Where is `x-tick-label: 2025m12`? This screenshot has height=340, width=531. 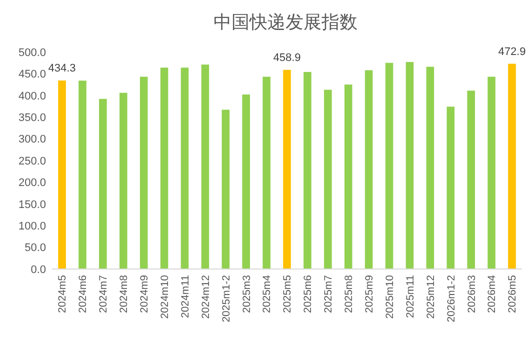 x-tick-label: 2025m12 is located at coordinates (430, 296).